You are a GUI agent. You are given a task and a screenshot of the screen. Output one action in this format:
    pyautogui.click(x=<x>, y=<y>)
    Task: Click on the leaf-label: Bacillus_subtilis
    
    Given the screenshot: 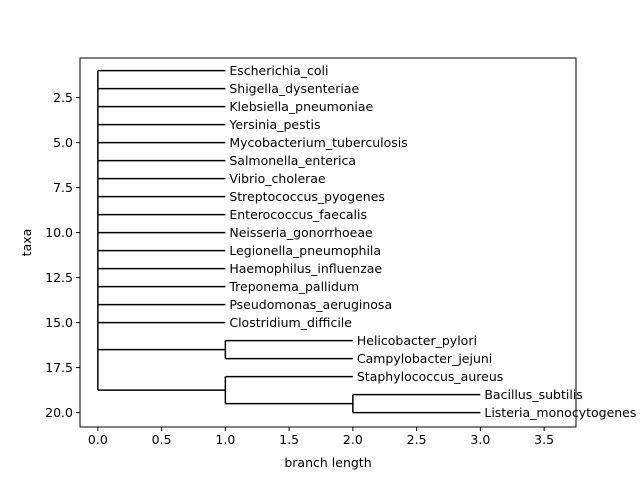 What is the action you would take?
    pyautogui.click(x=533, y=394)
    